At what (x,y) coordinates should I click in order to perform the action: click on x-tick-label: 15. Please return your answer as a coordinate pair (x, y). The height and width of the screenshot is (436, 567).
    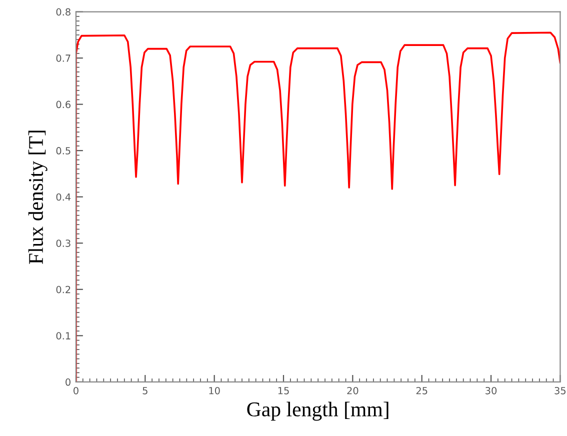
    Looking at the image, I should click on (283, 390).